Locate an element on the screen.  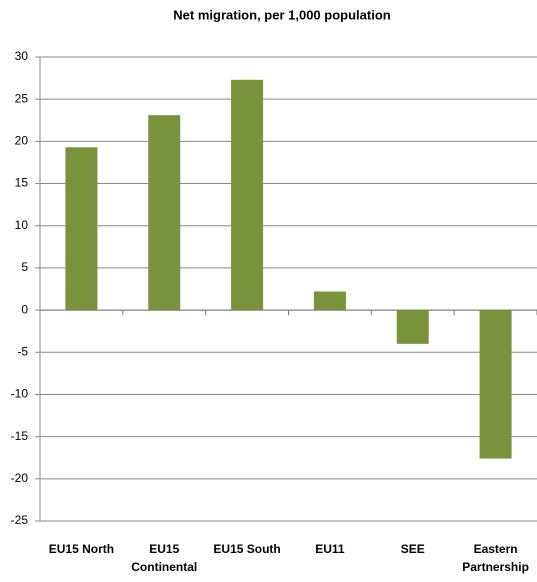
y-tick-label: -25 is located at coordinates (20, 520).